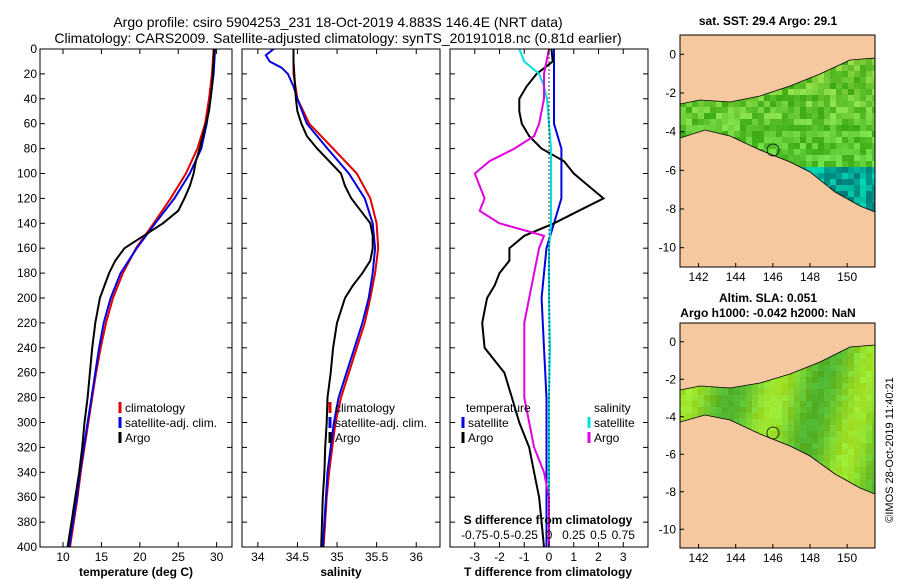  Describe the element at coordinates (543, 298) in the screenshot. I see `series-line-temperature-argo` at that location.